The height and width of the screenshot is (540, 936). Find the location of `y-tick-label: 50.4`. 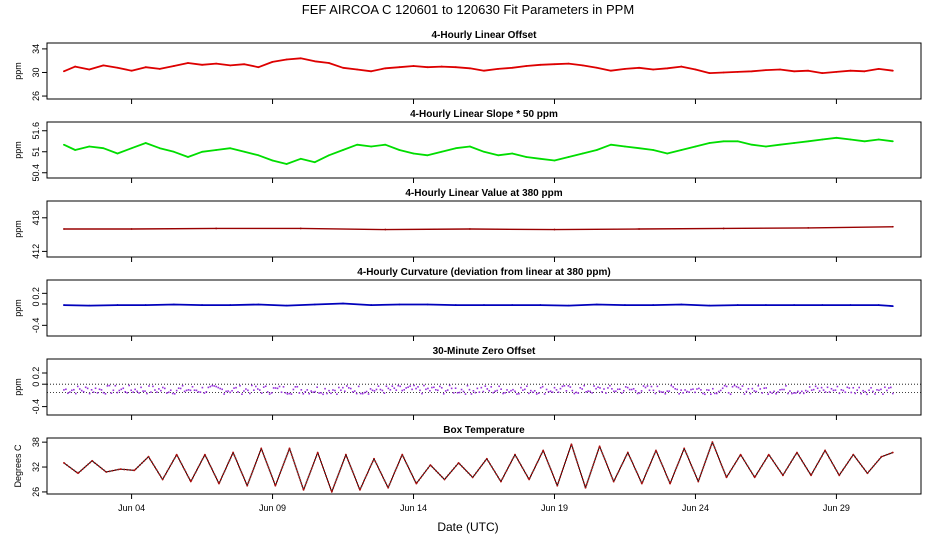

y-tick-label: 50.4 is located at coordinates (36, 173).